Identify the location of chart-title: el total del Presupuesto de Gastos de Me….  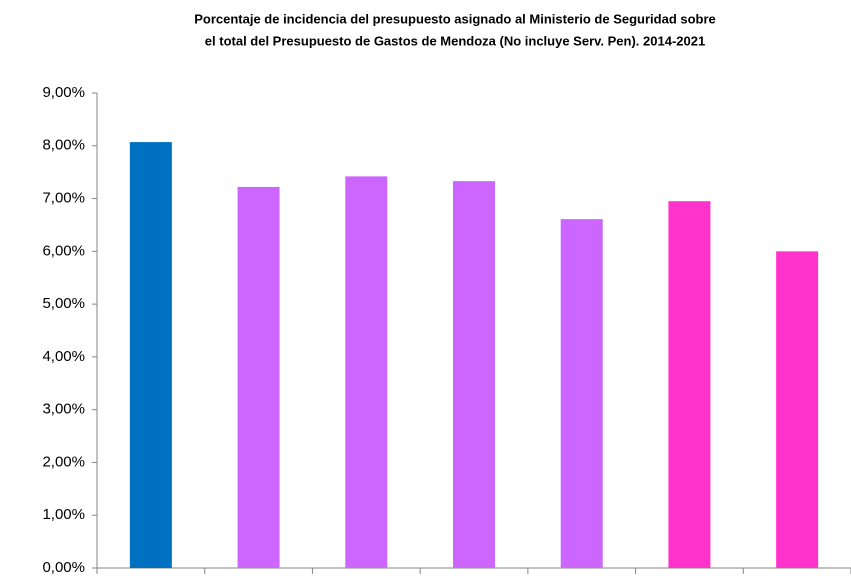
(455, 40).